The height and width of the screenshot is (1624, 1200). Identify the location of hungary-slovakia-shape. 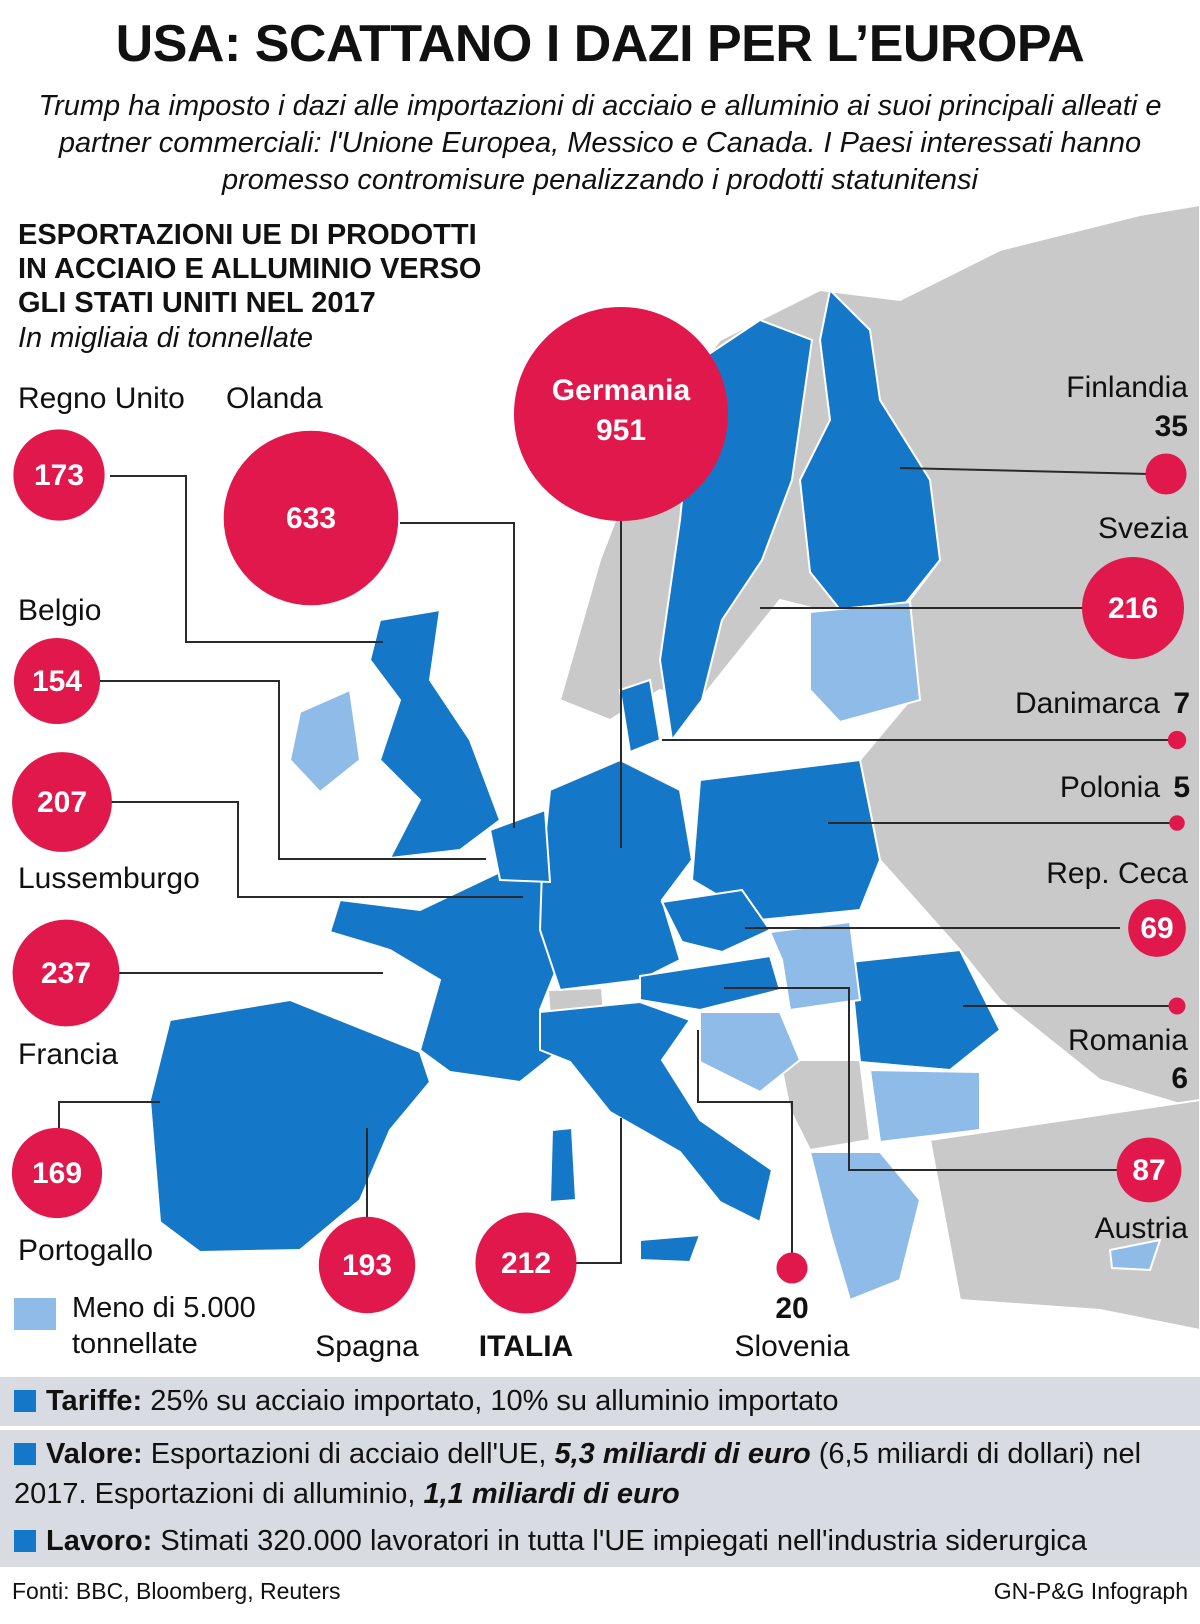
(815, 966).